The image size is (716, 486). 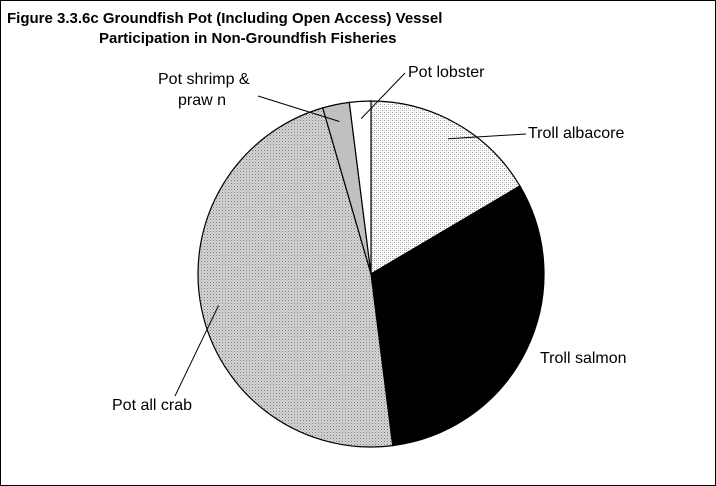 I want to click on slice-label: Pot all crab, so click(x=152, y=405).